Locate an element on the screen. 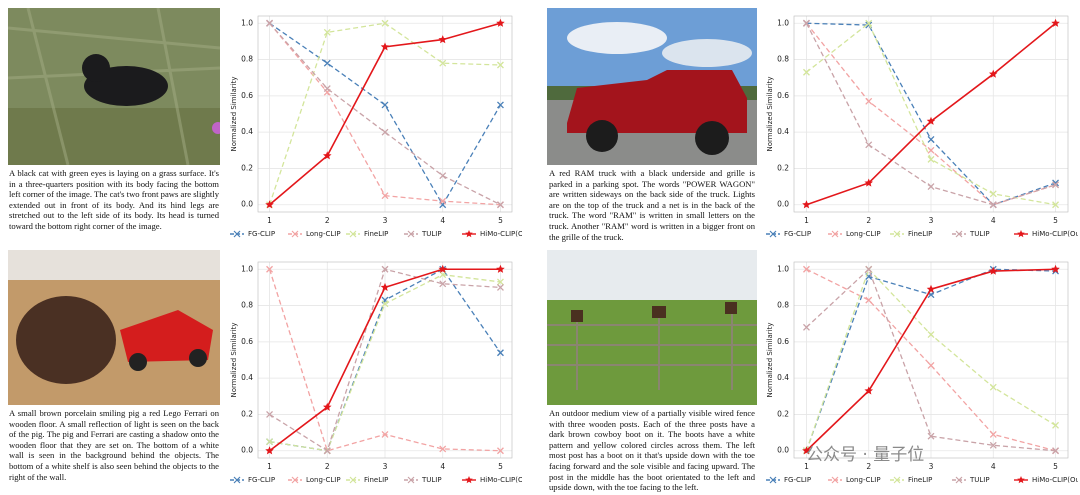 Image resolution: width=1080 pixels, height=495 pixels. photo-cat is located at coordinates (114, 86).